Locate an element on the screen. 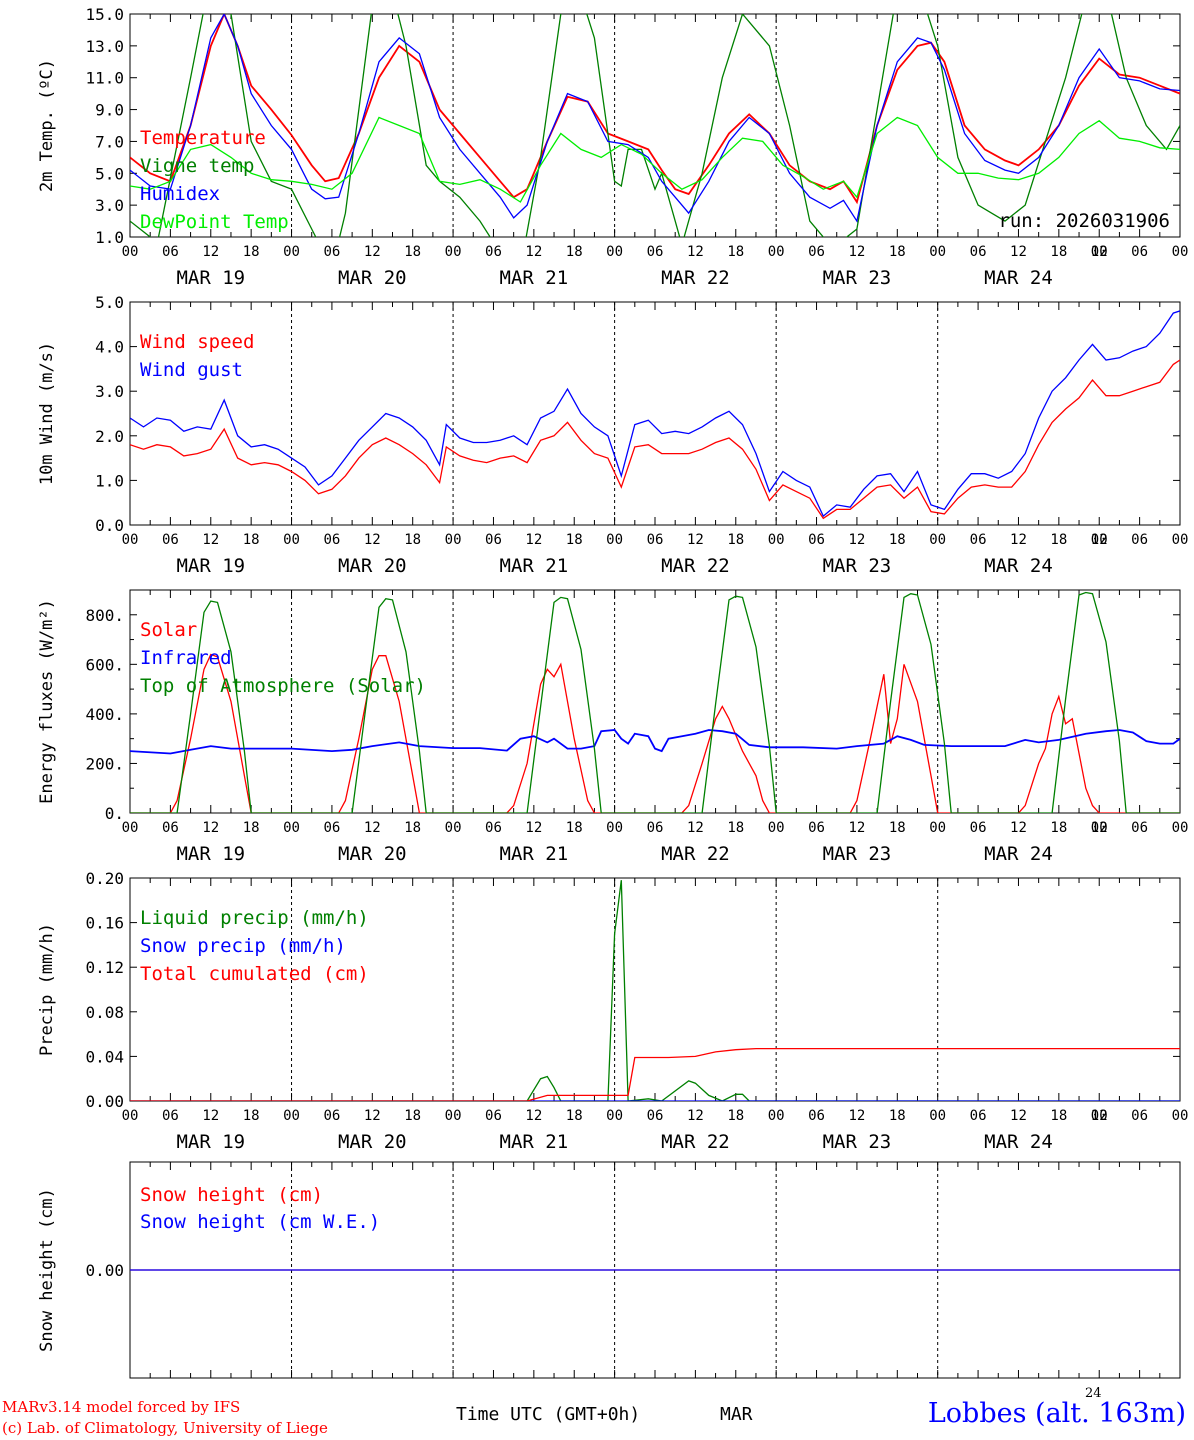  station-name: Lobbes (alt. 163m) is located at coordinates (1056, 1413).